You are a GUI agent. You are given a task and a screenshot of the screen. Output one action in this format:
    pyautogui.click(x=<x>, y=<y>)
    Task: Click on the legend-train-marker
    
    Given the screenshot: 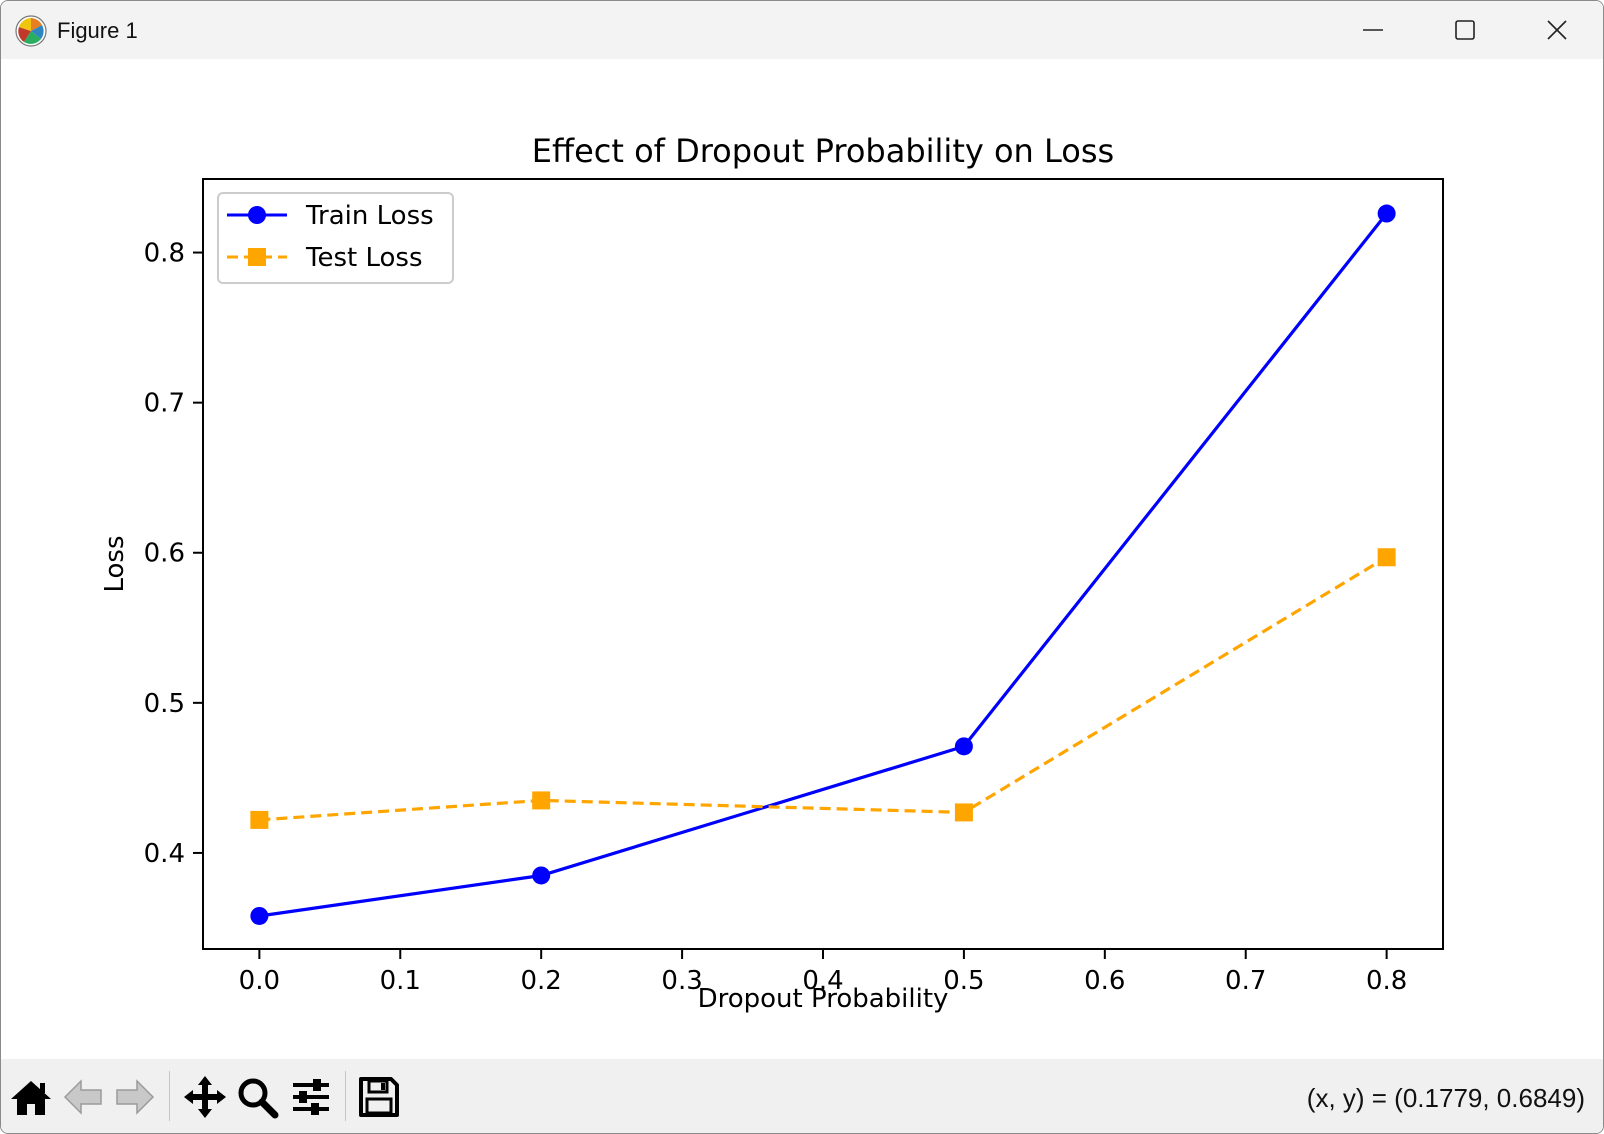 What is the action you would take?
    pyautogui.click(x=257, y=215)
    